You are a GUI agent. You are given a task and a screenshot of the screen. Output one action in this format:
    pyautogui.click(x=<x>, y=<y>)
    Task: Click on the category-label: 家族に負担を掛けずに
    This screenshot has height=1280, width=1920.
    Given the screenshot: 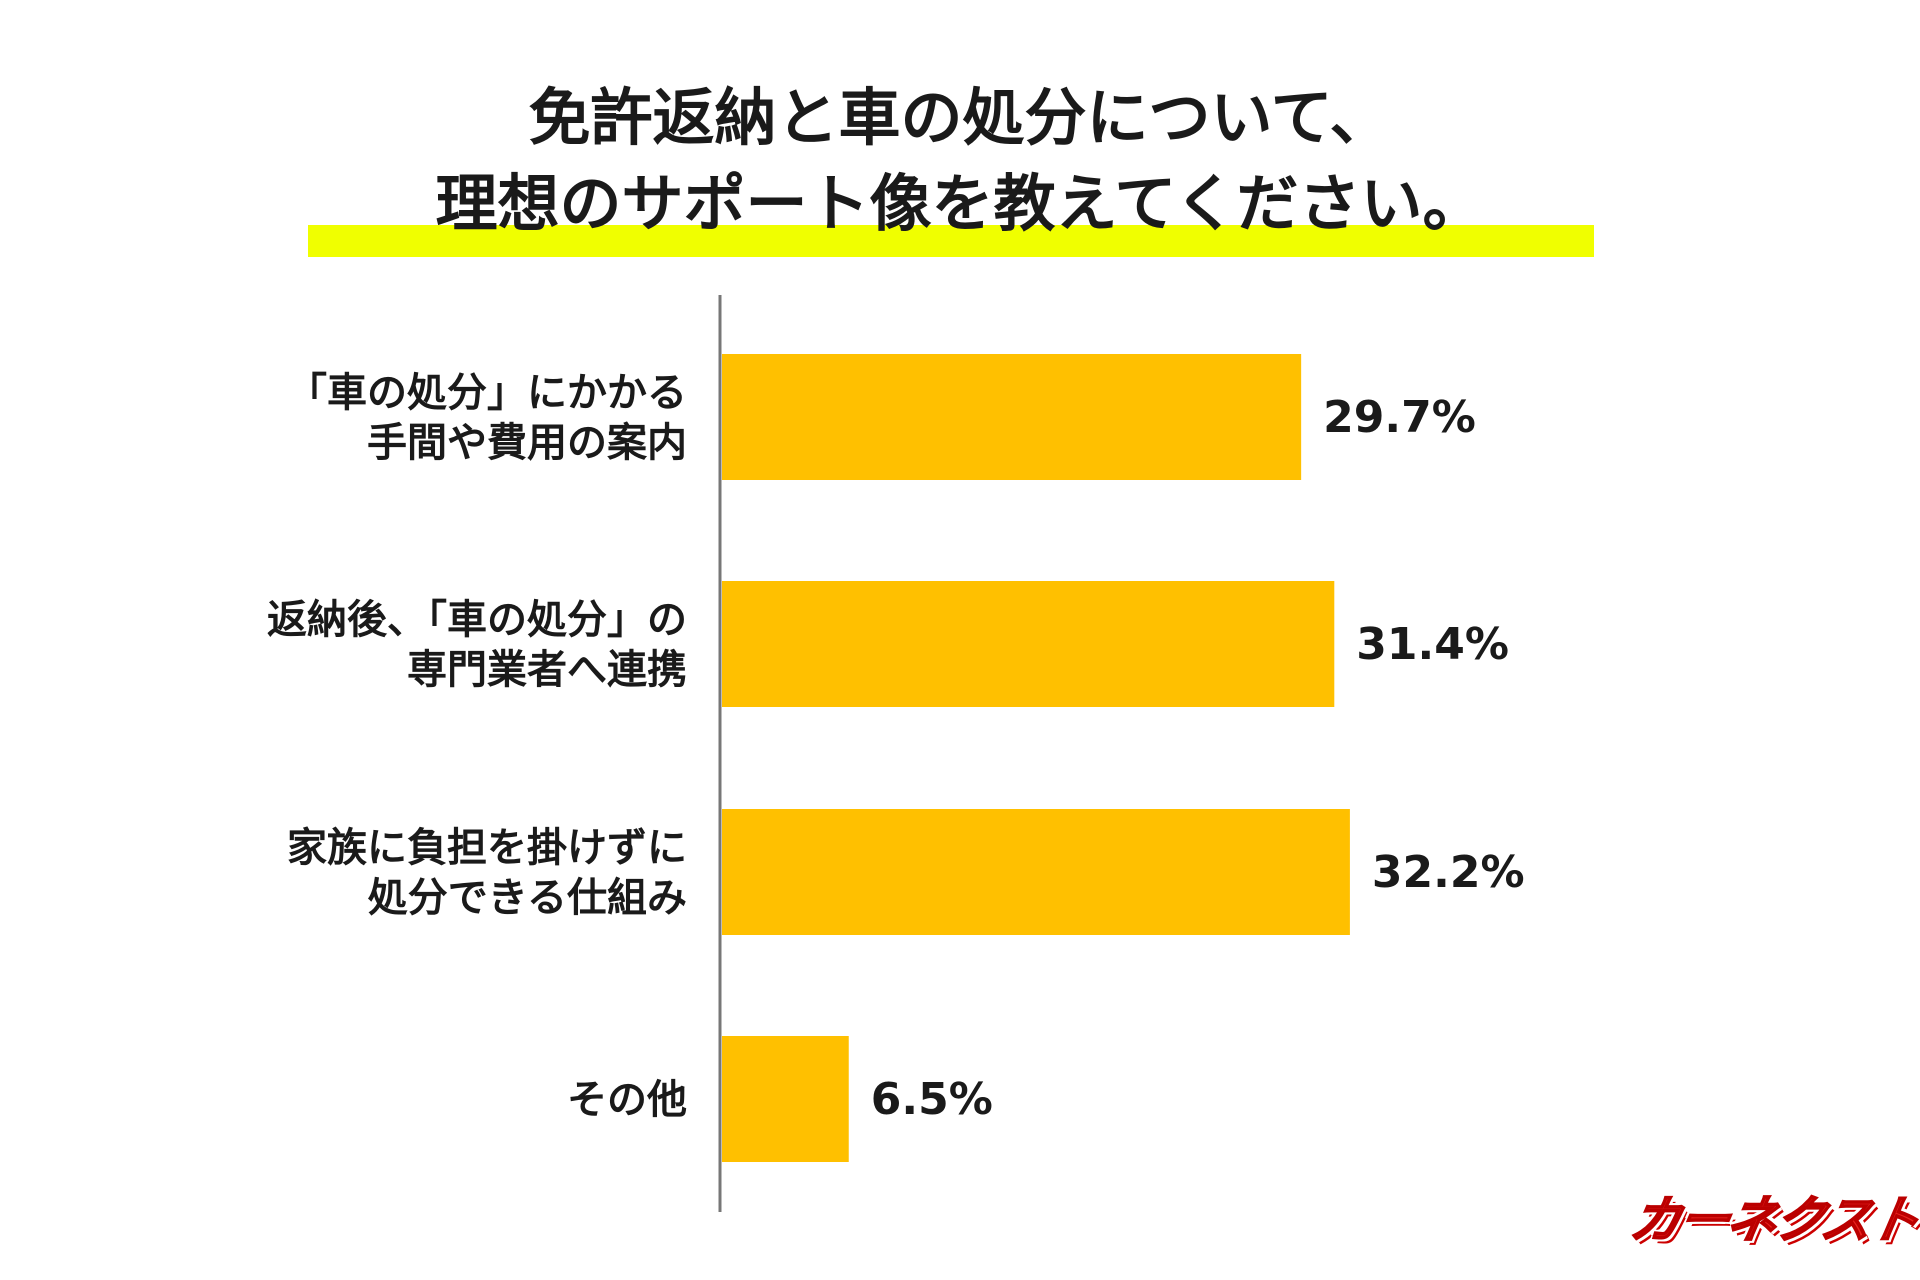 What is the action you would take?
    pyautogui.click(x=487, y=848)
    